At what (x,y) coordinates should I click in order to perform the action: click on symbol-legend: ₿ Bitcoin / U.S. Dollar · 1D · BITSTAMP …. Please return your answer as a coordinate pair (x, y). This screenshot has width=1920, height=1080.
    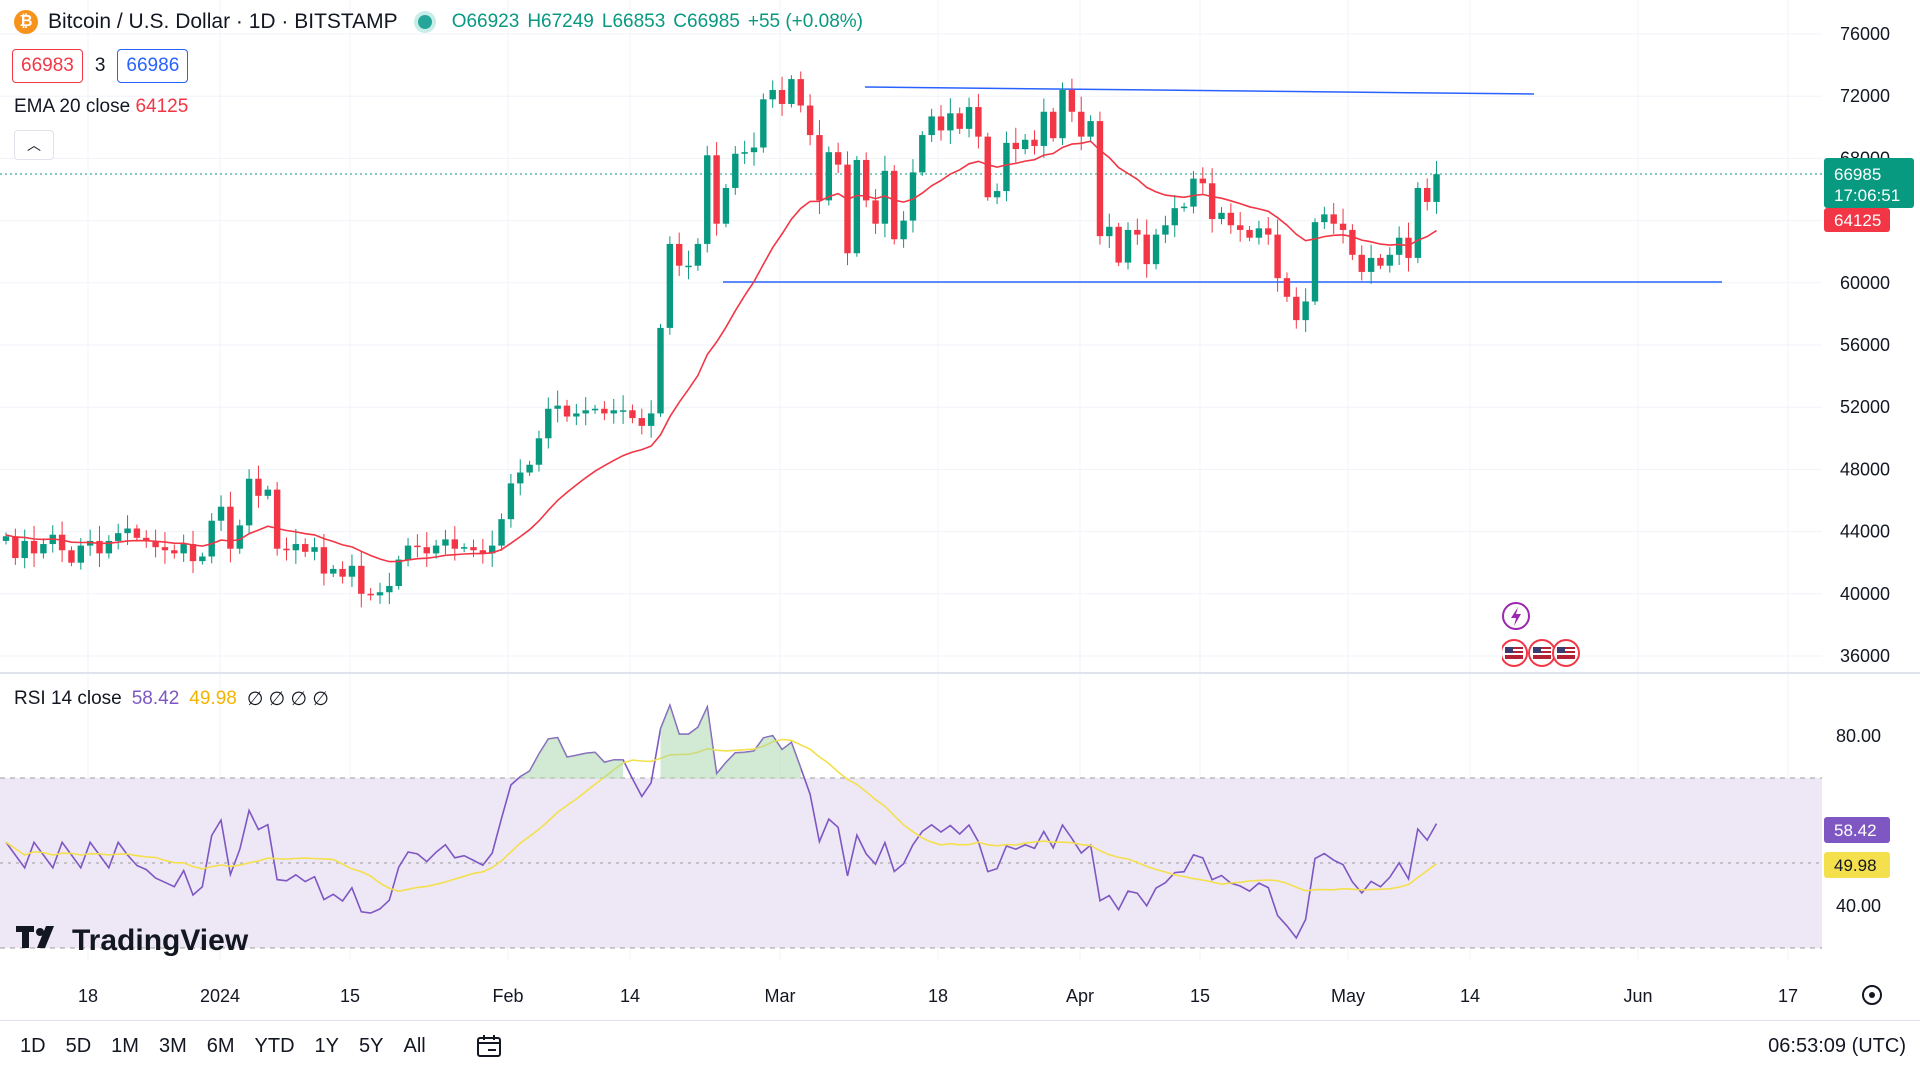
    Looking at the image, I should click on (438, 22).